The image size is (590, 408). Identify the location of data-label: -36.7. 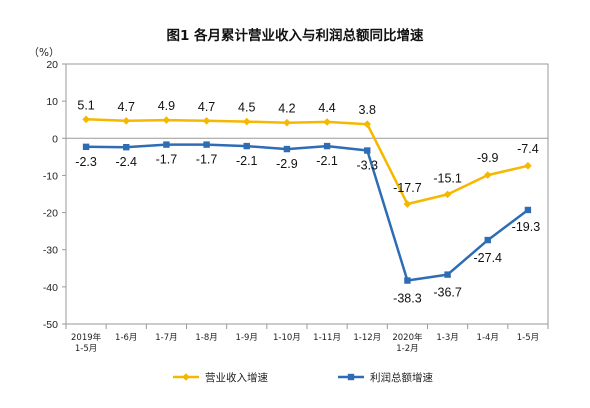
(447, 293).